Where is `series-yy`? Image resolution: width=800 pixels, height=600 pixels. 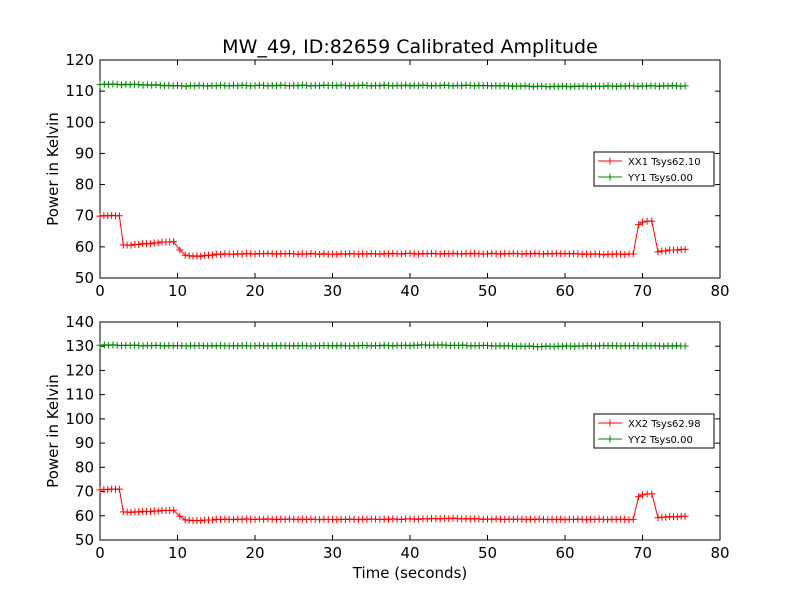
series-yy is located at coordinates (392, 85).